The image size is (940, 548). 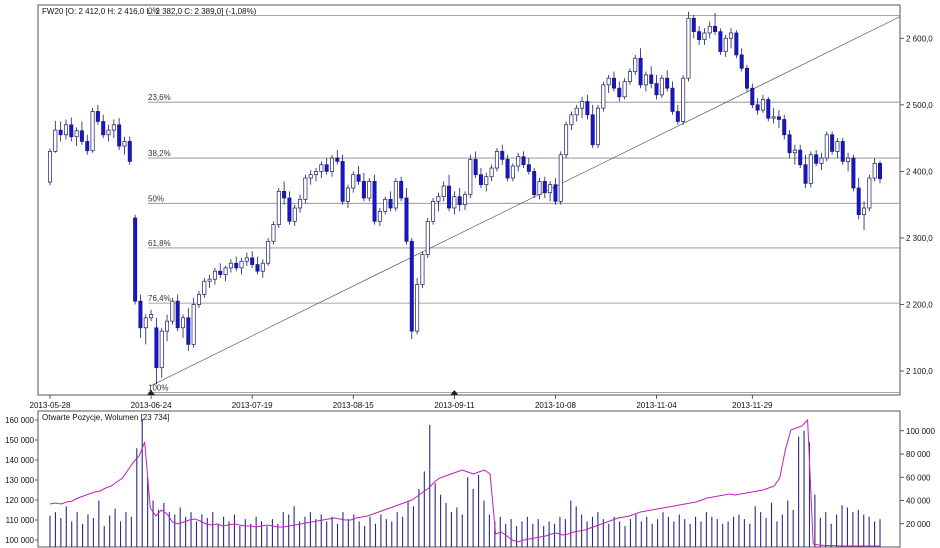 I want to click on date-tick-label: 2013-08-15, so click(x=353, y=405).